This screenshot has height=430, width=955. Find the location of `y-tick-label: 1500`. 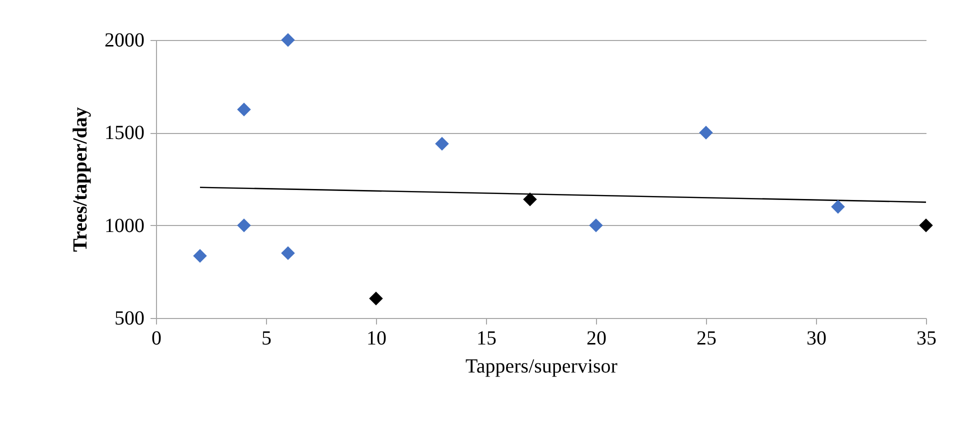

y-tick-label: 1500 is located at coordinates (124, 133).